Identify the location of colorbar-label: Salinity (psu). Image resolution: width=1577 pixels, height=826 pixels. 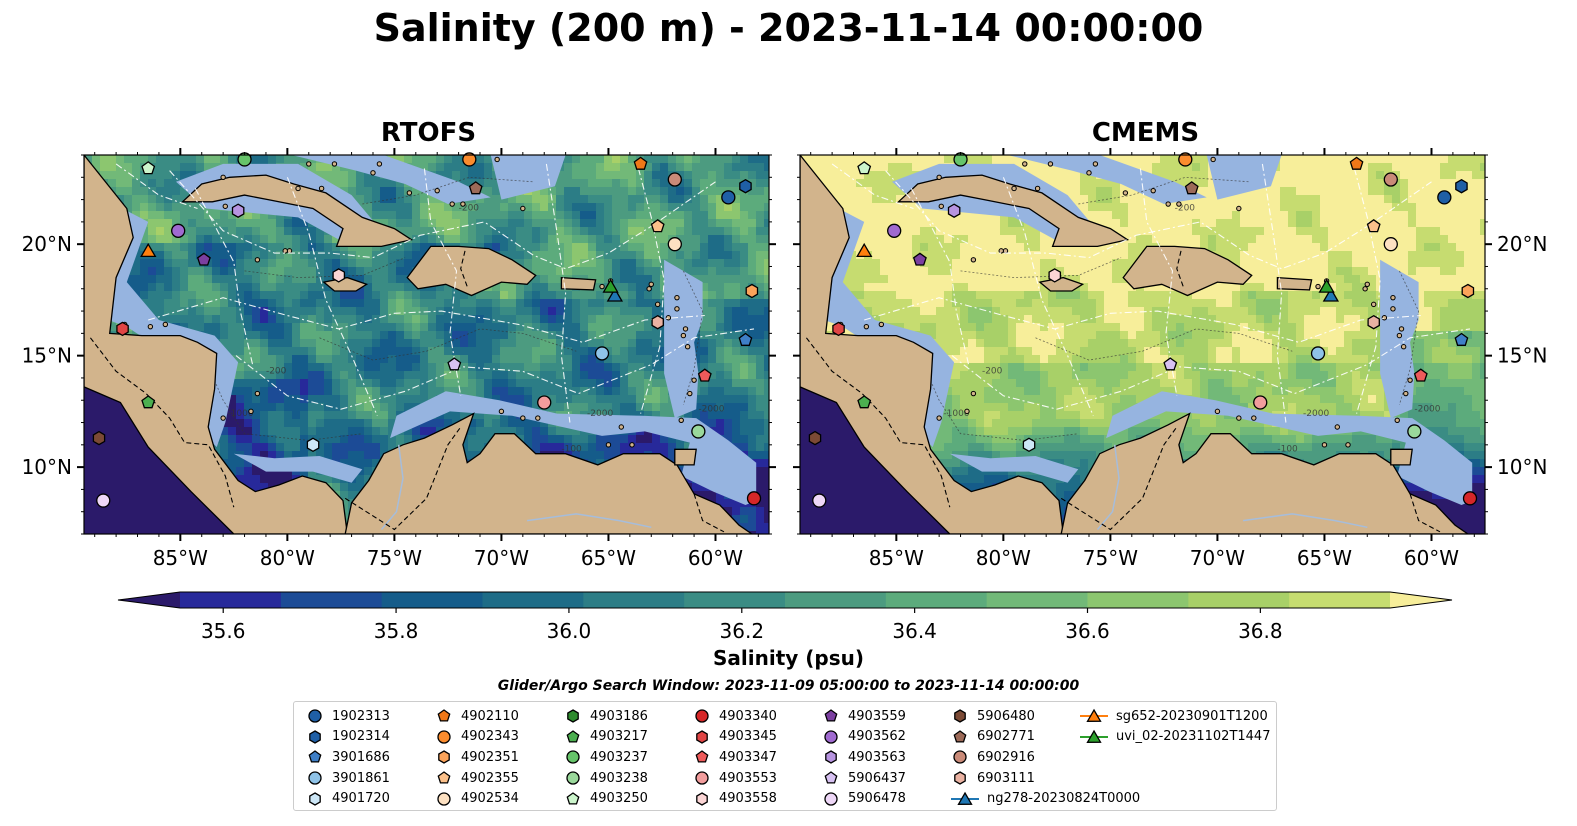
(788, 658).